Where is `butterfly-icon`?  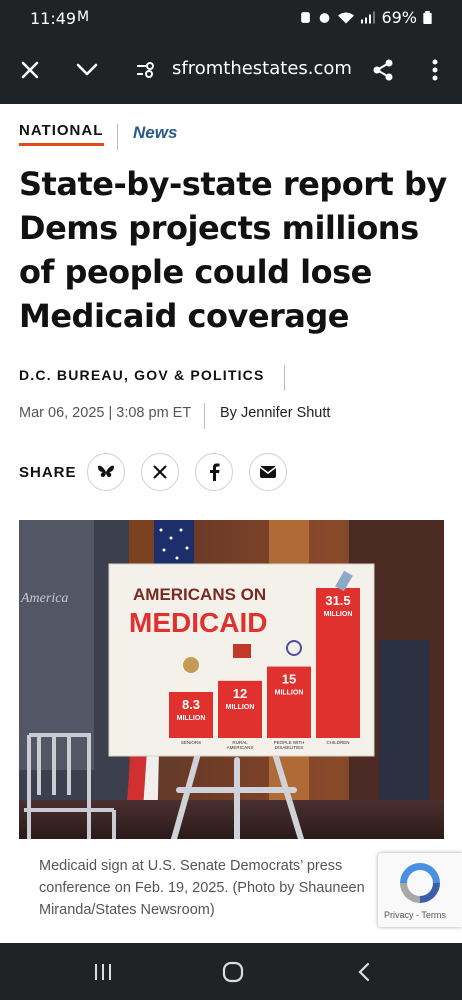 butterfly-icon is located at coordinates (106, 471).